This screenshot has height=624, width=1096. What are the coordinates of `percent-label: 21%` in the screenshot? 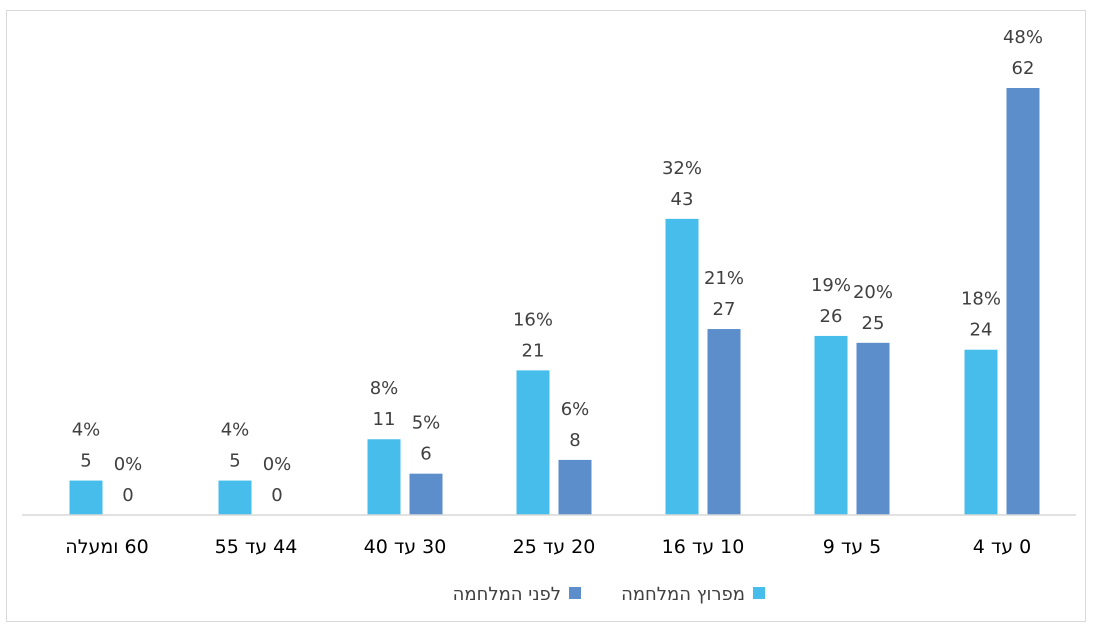 It's located at (724, 278).